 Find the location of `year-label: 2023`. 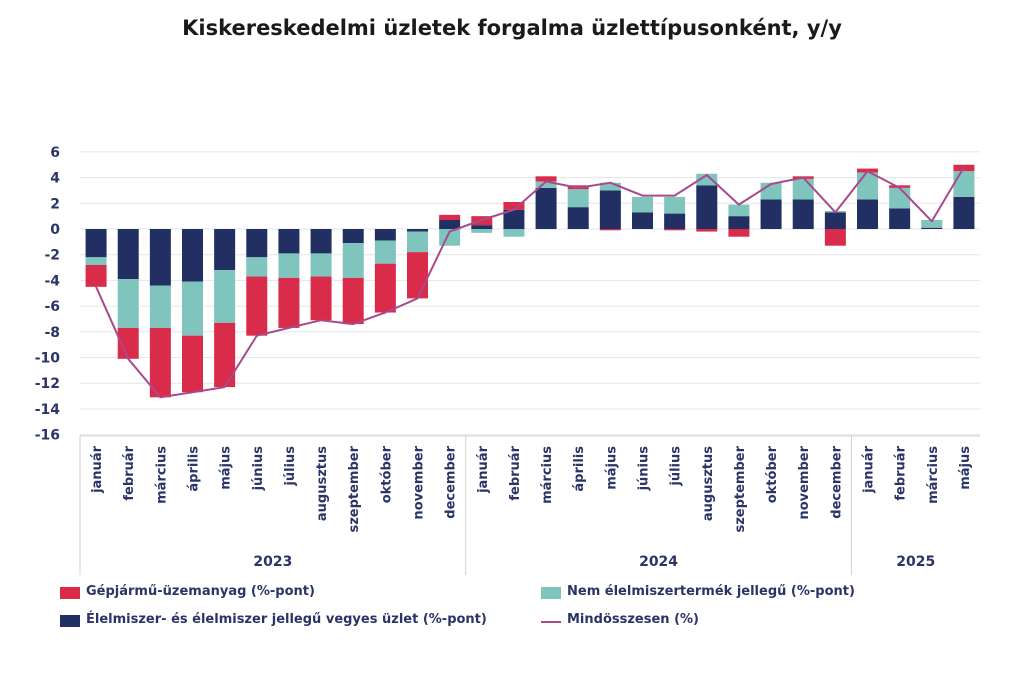

year-label: 2023 is located at coordinates (272, 562).